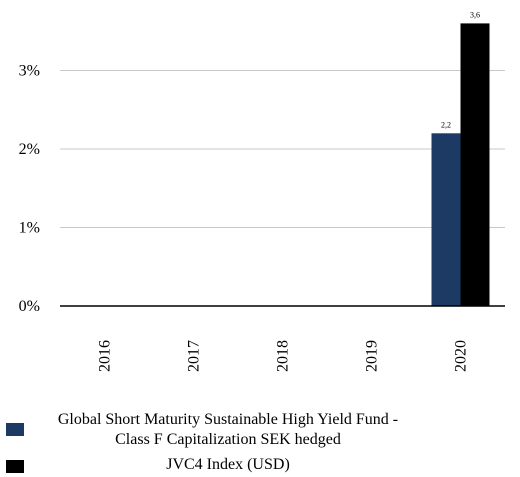 Image resolution: width=520 pixels, height=477 pixels. Describe the element at coordinates (105, 356) in the screenshot. I see `x-tick-label: 2016` at that location.